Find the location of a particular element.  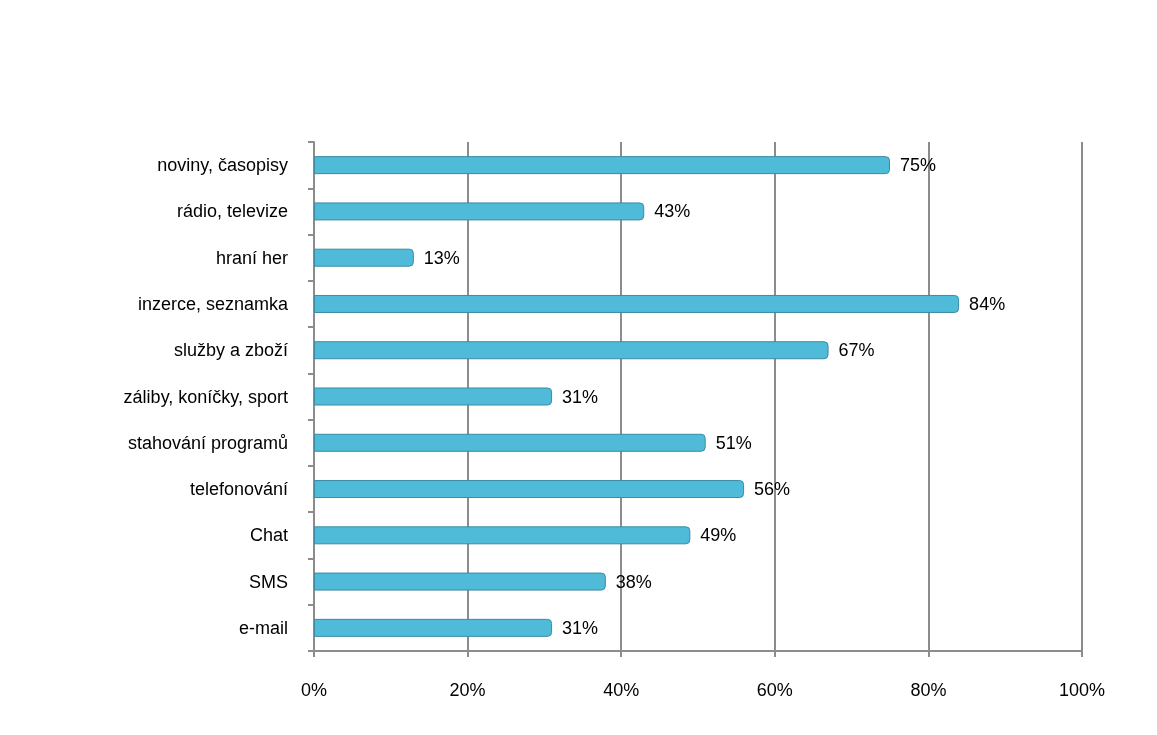

y-tick-label: služby a zboží is located at coordinates (230, 350).